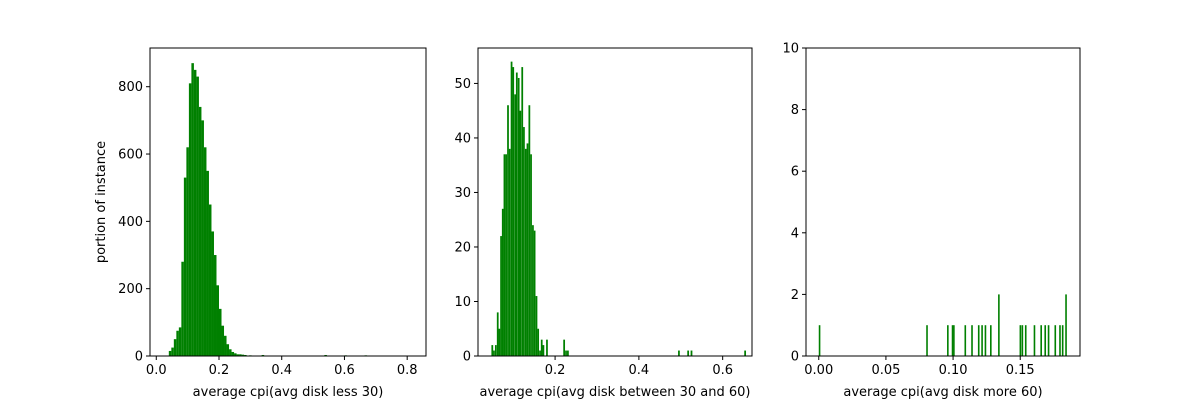 Image resolution: width=1200 pixels, height=400 pixels. I want to click on histogram-bars, so click(268, 210).